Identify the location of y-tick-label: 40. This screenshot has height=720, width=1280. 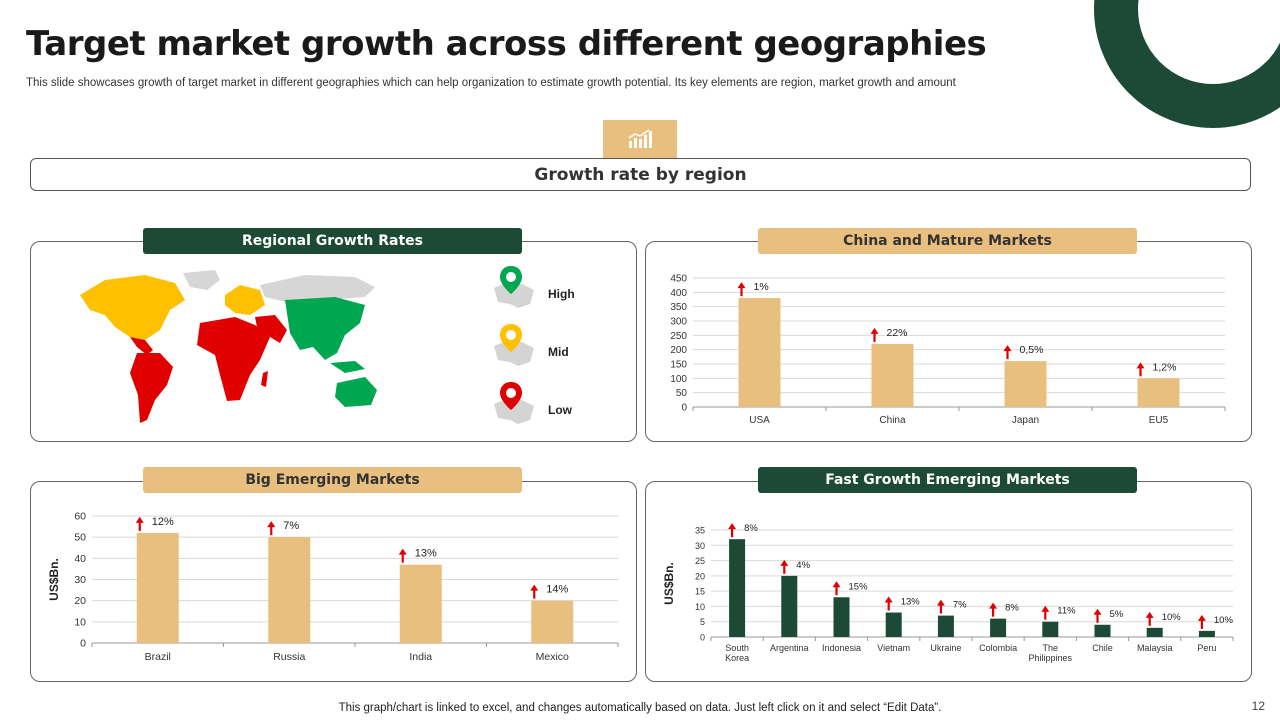
(80, 559).